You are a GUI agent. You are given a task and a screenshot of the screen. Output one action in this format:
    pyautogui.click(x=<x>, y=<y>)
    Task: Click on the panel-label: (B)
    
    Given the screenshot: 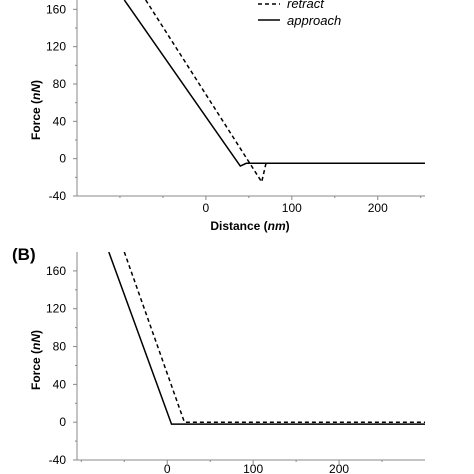 What is the action you would take?
    pyautogui.click(x=24, y=254)
    